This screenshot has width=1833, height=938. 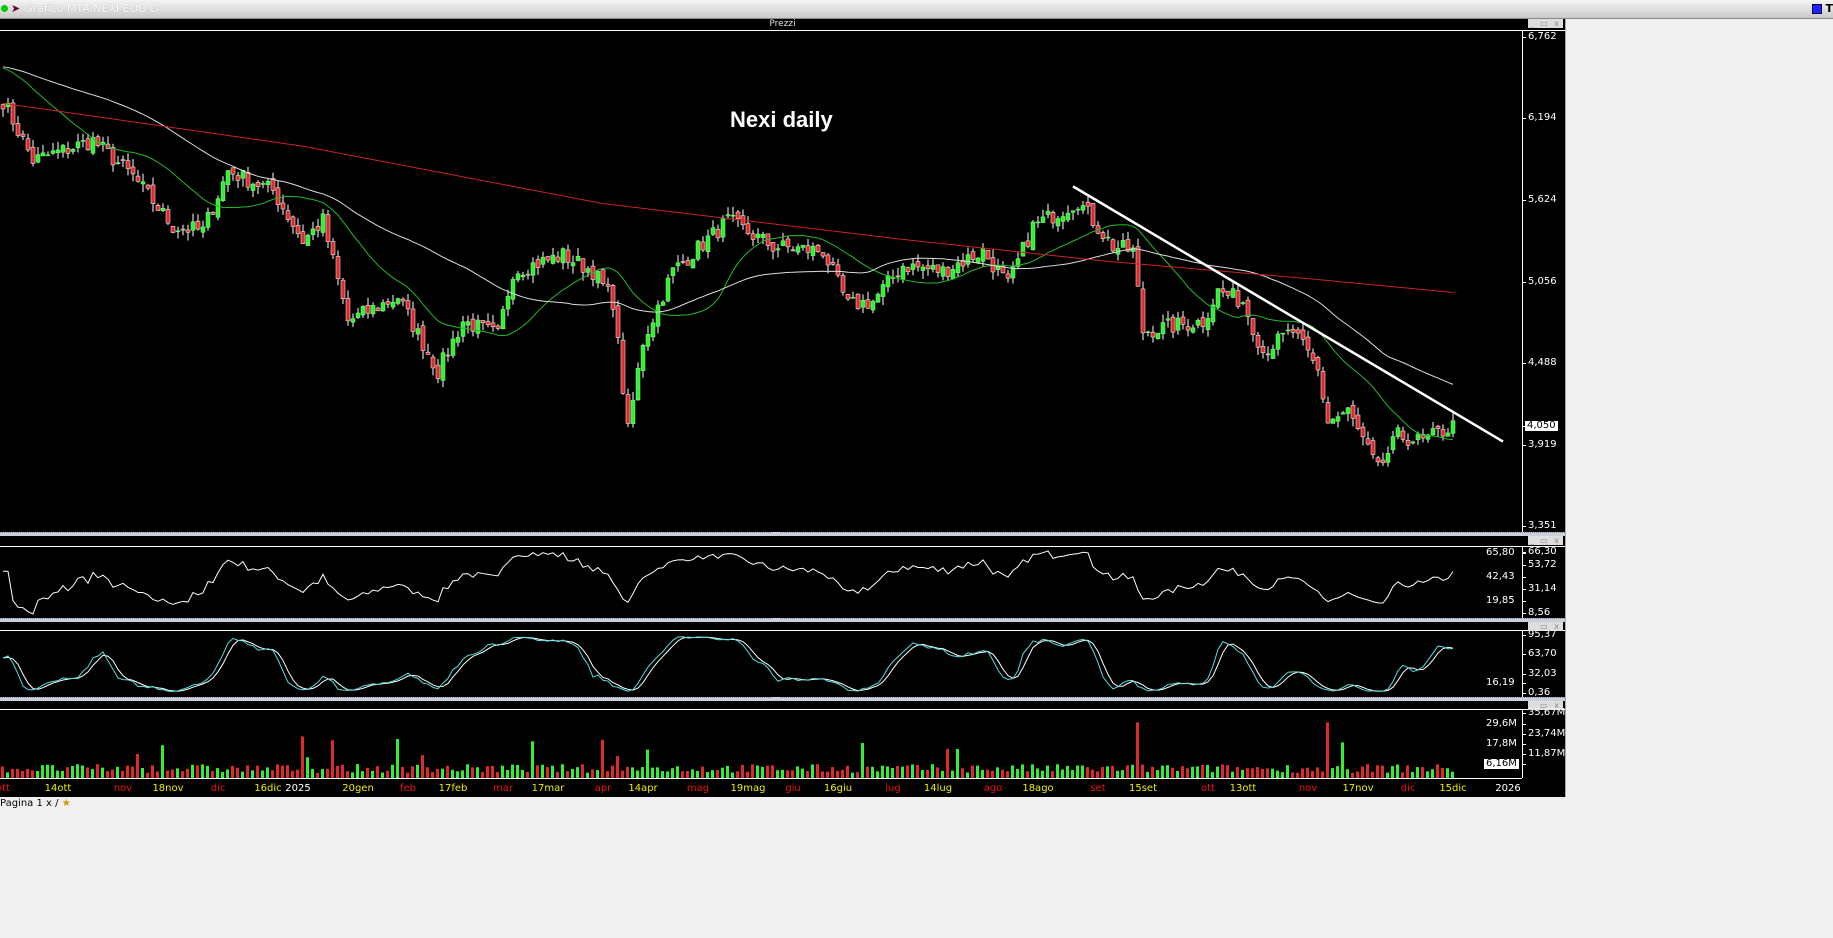 What do you see at coordinates (49, 803) in the screenshot?
I see `tab-close-icon: x` at bounding box center [49, 803].